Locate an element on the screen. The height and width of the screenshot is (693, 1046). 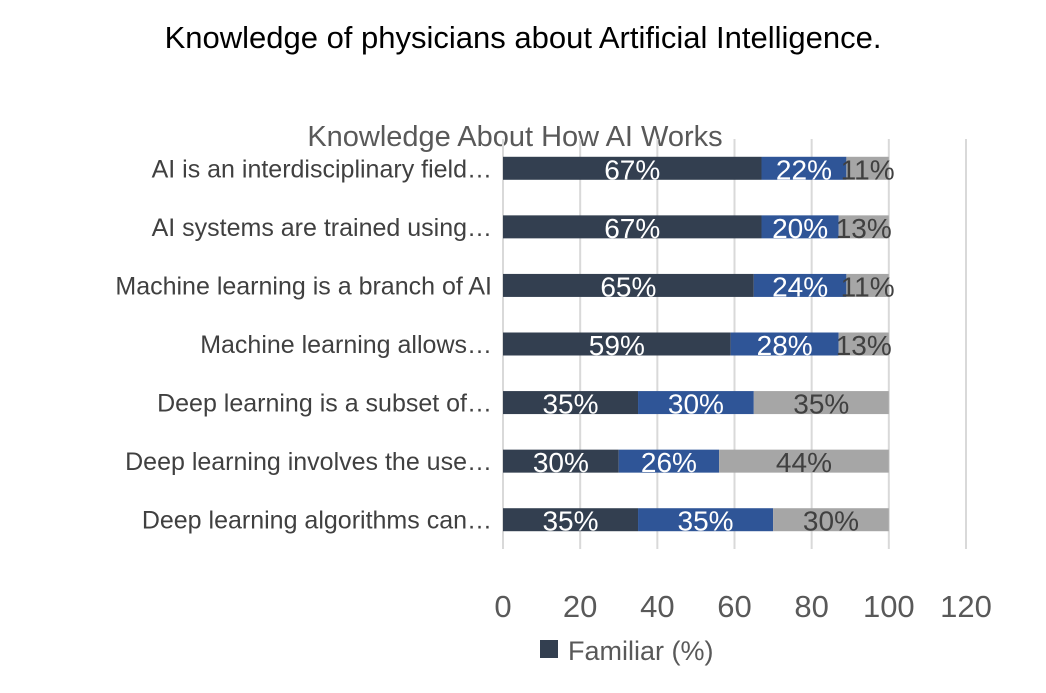
x-tick-label: 120 is located at coordinates (966, 606).